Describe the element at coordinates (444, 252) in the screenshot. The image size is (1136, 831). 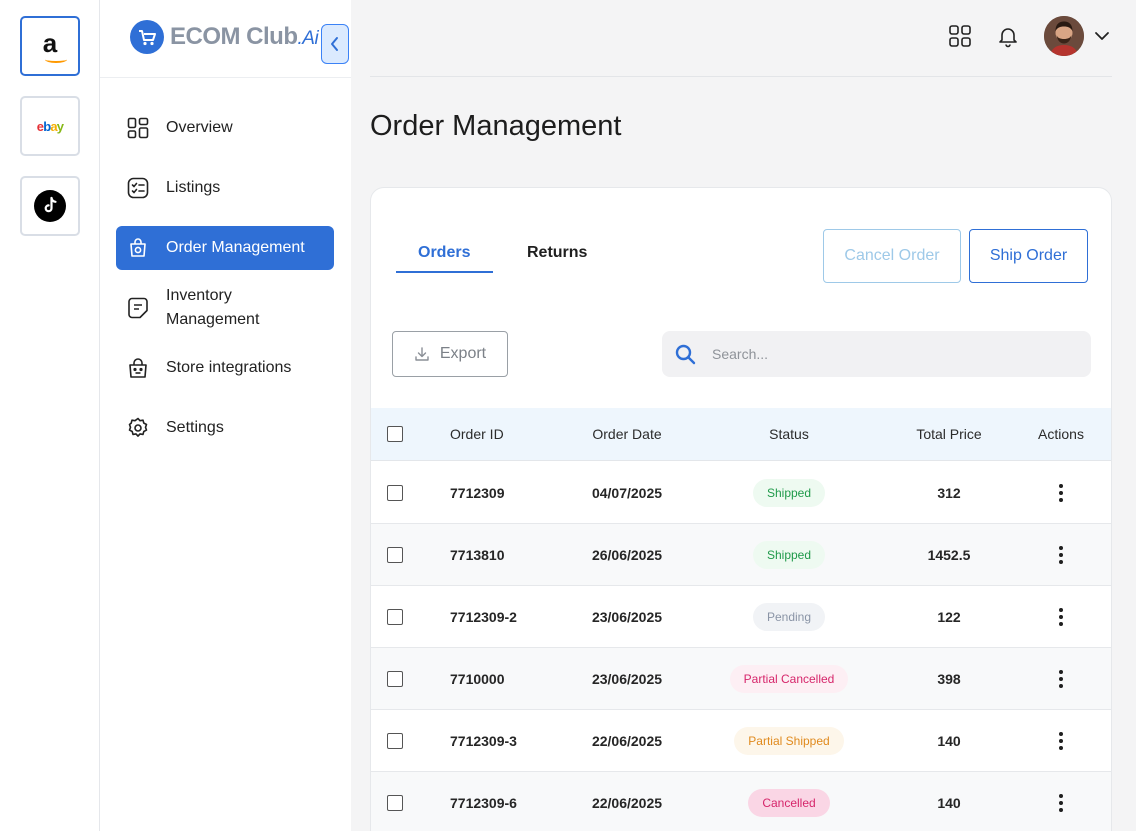
I see `tab-orders: Orders` at that location.